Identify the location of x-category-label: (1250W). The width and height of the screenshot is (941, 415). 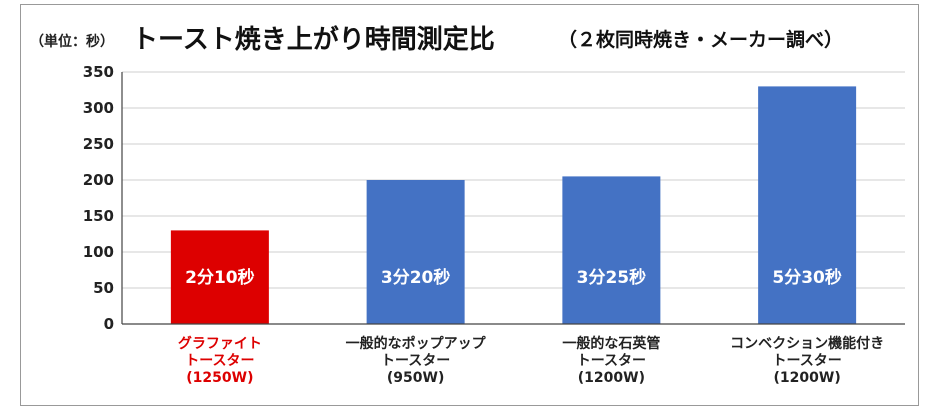
(219, 378).